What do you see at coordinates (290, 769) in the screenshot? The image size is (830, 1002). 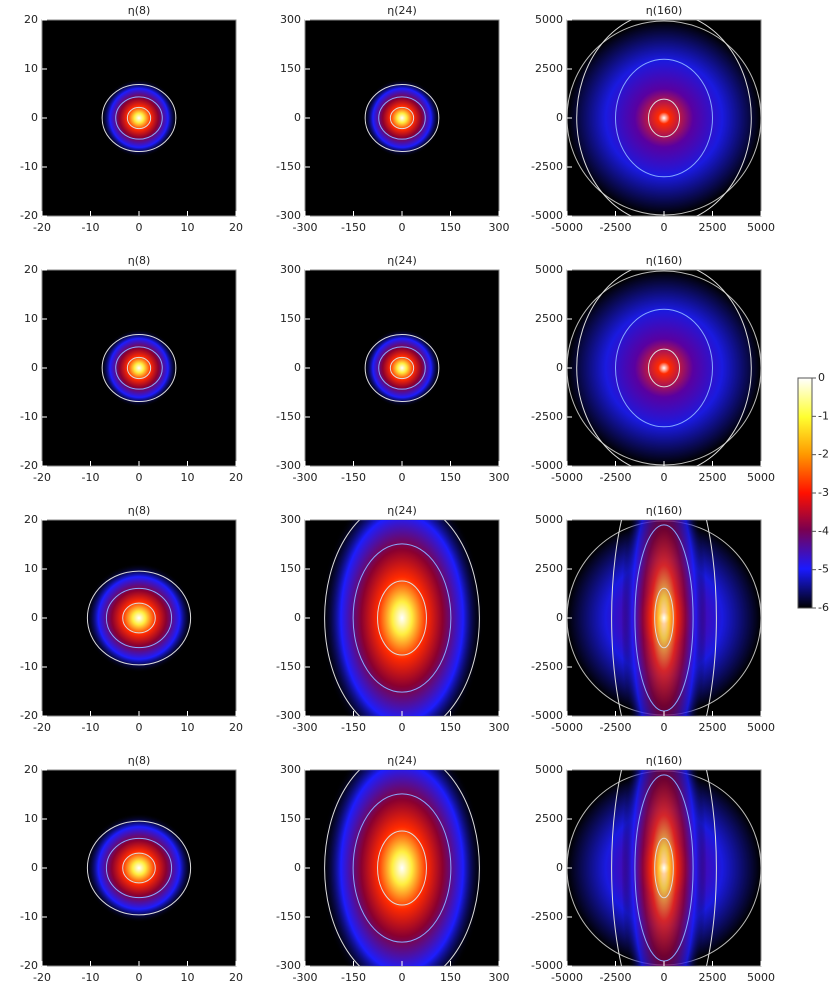 I see `y-tick-label: 300` at bounding box center [290, 769].